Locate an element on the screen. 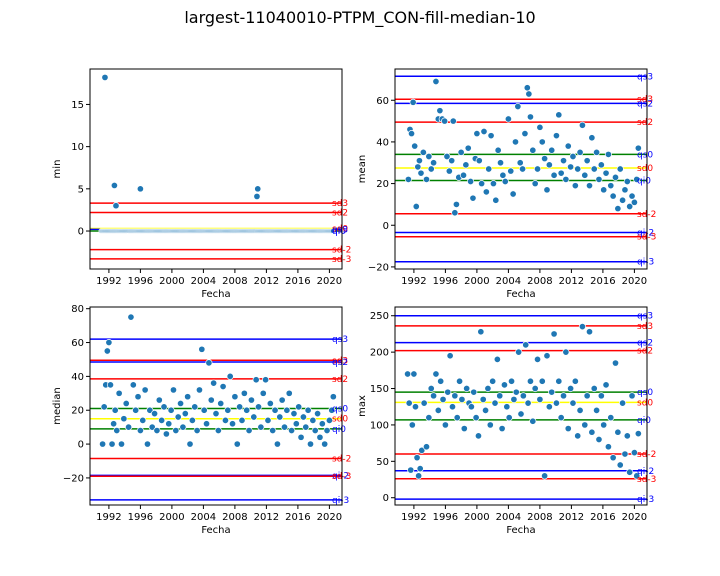 This screenshot has height=576, width=720. ref-label-qi0: qi0 is located at coordinates (339, 232).